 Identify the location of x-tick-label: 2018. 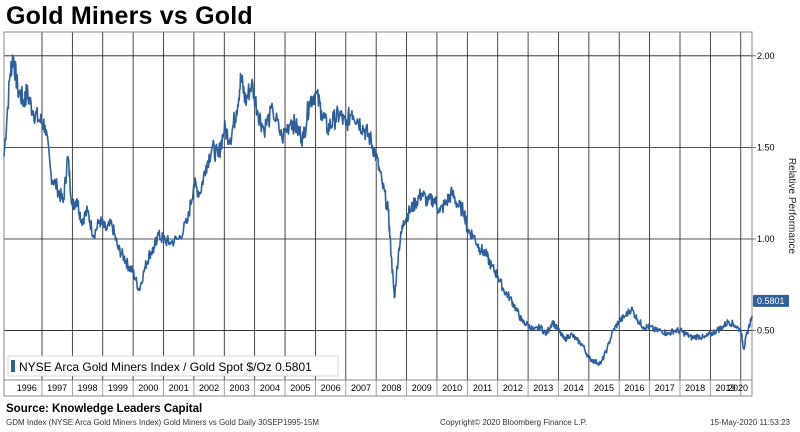
(695, 388).